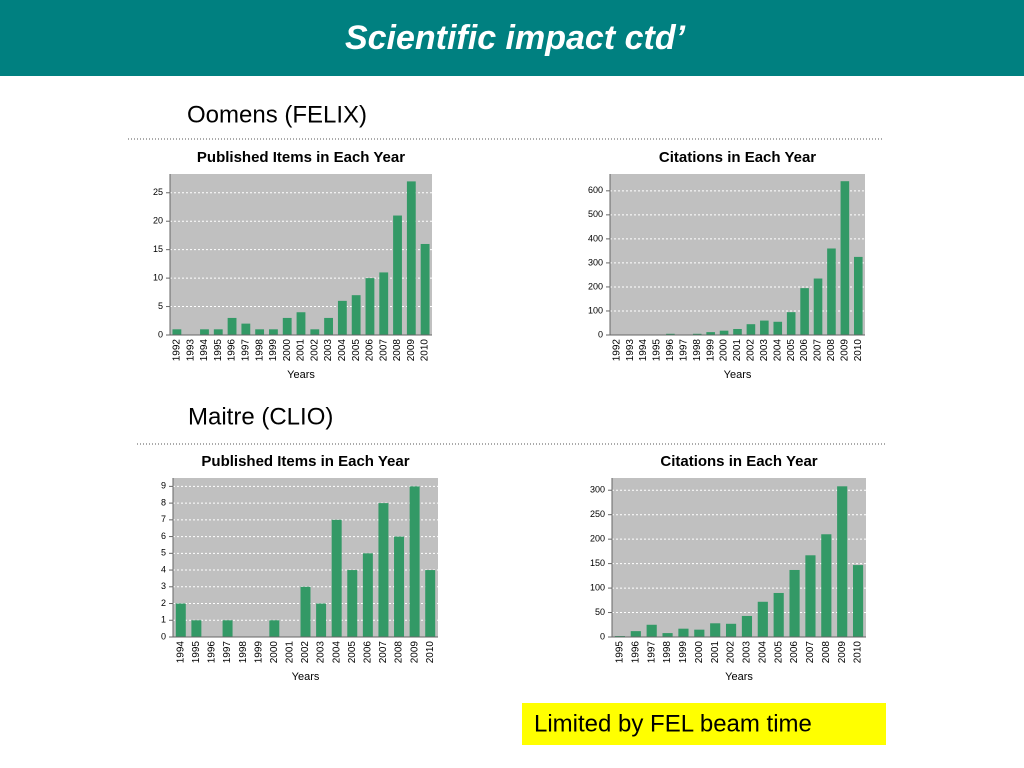 This screenshot has height=768, width=1024. I want to click on y-tick-label: 400, so click(595, 238).